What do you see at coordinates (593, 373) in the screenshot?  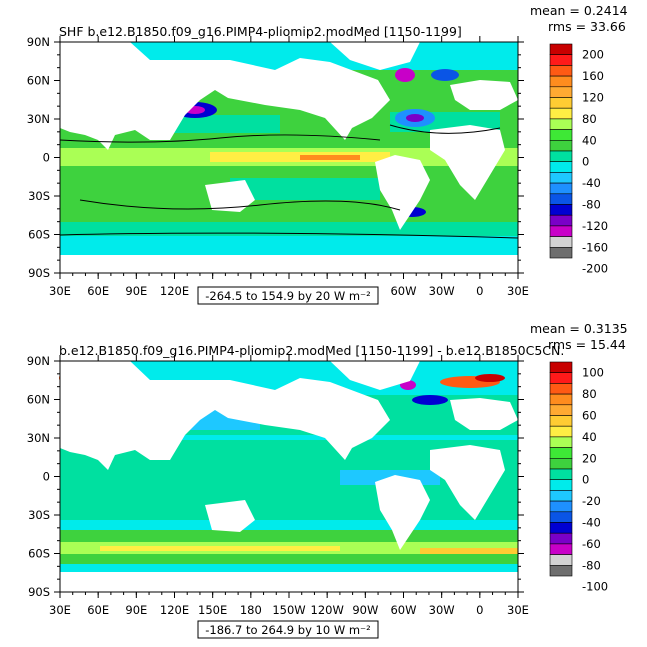 I see `colorbar-label: 100` at bounding box center [593, 373].